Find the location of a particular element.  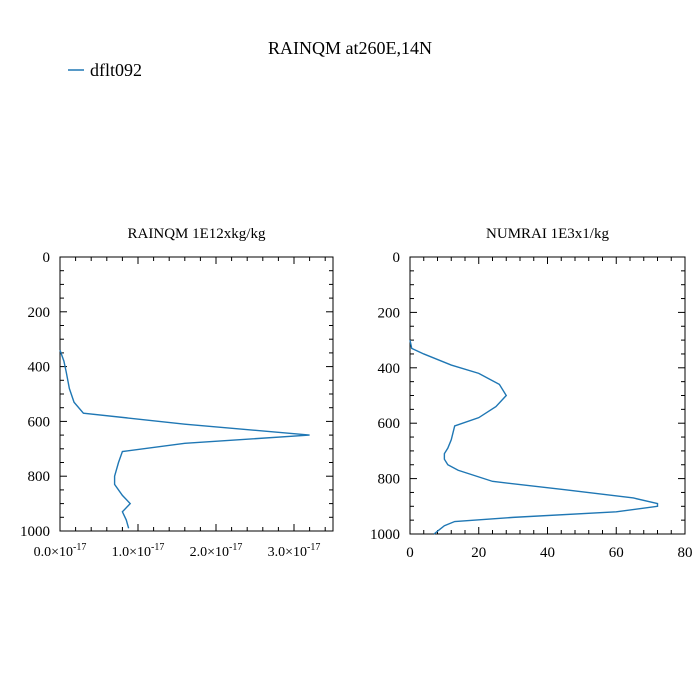

x-tick-label: 1.0×10⁻¹⁷ is located at coordinates (138, 551).